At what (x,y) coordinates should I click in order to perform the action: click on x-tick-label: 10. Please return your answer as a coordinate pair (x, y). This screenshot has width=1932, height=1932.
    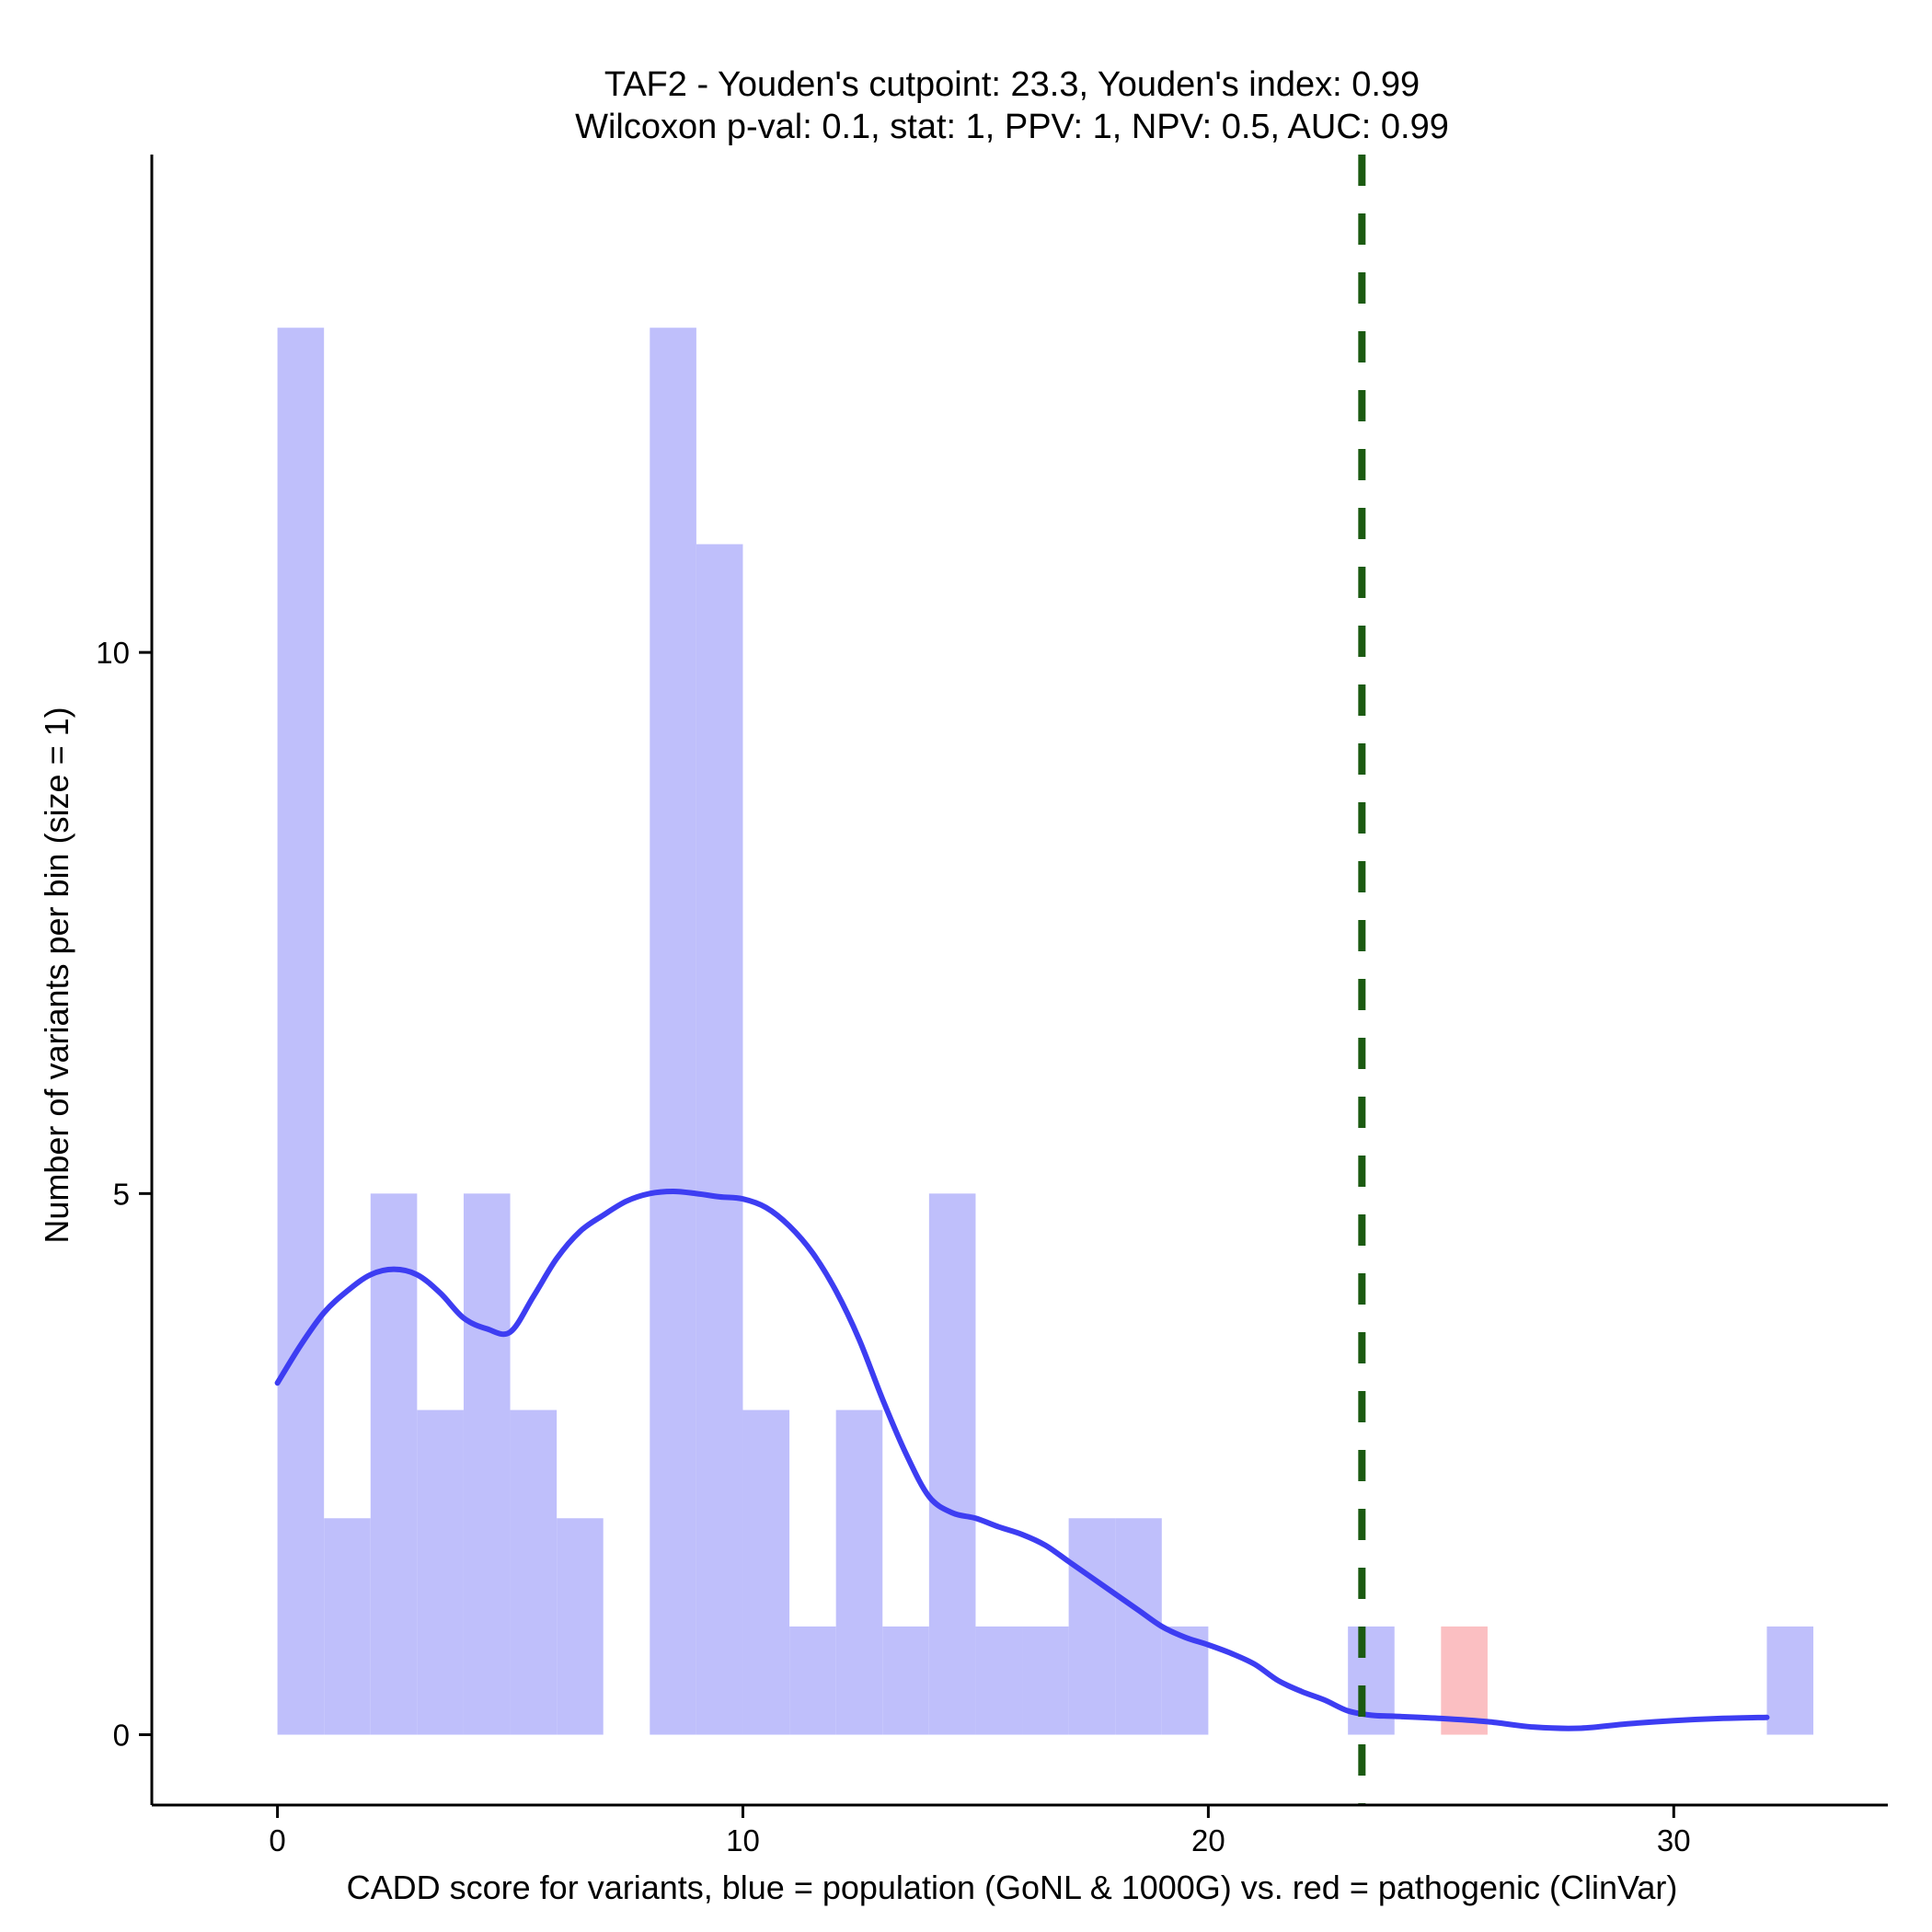
    Looking at the image, I should click on (743, 1840).